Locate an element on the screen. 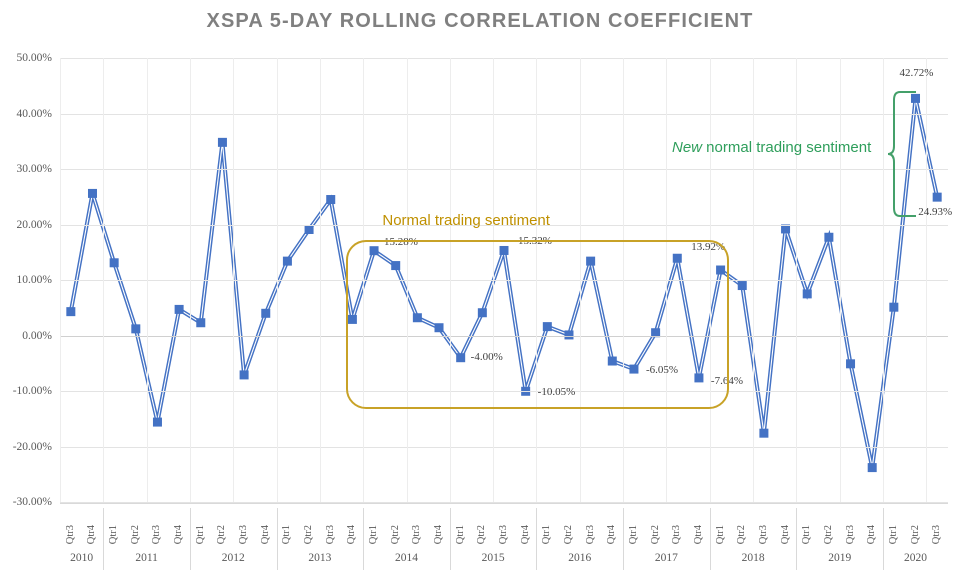  x-axis-year-label: 2016 is located at coordinates (580, 558).